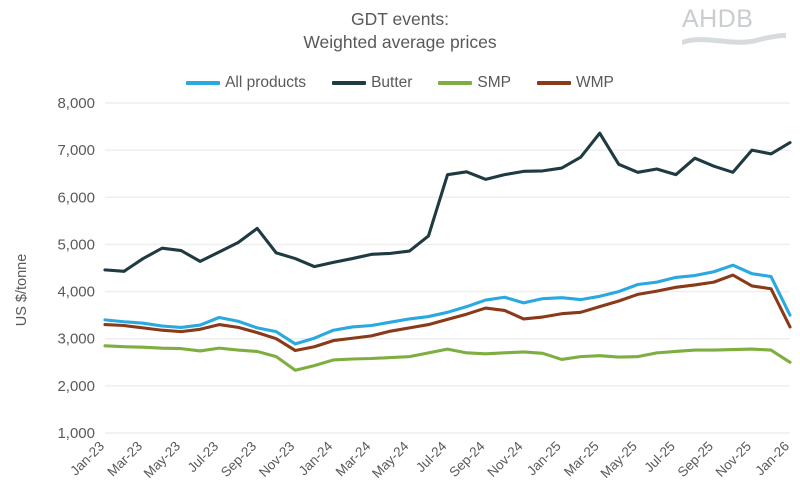 The height and width of the screenshot is (500, 800). Describe the element at coordinates (431, 456) in the screenshot. I see `x-axis-tick-label: Jul-24` at that location.